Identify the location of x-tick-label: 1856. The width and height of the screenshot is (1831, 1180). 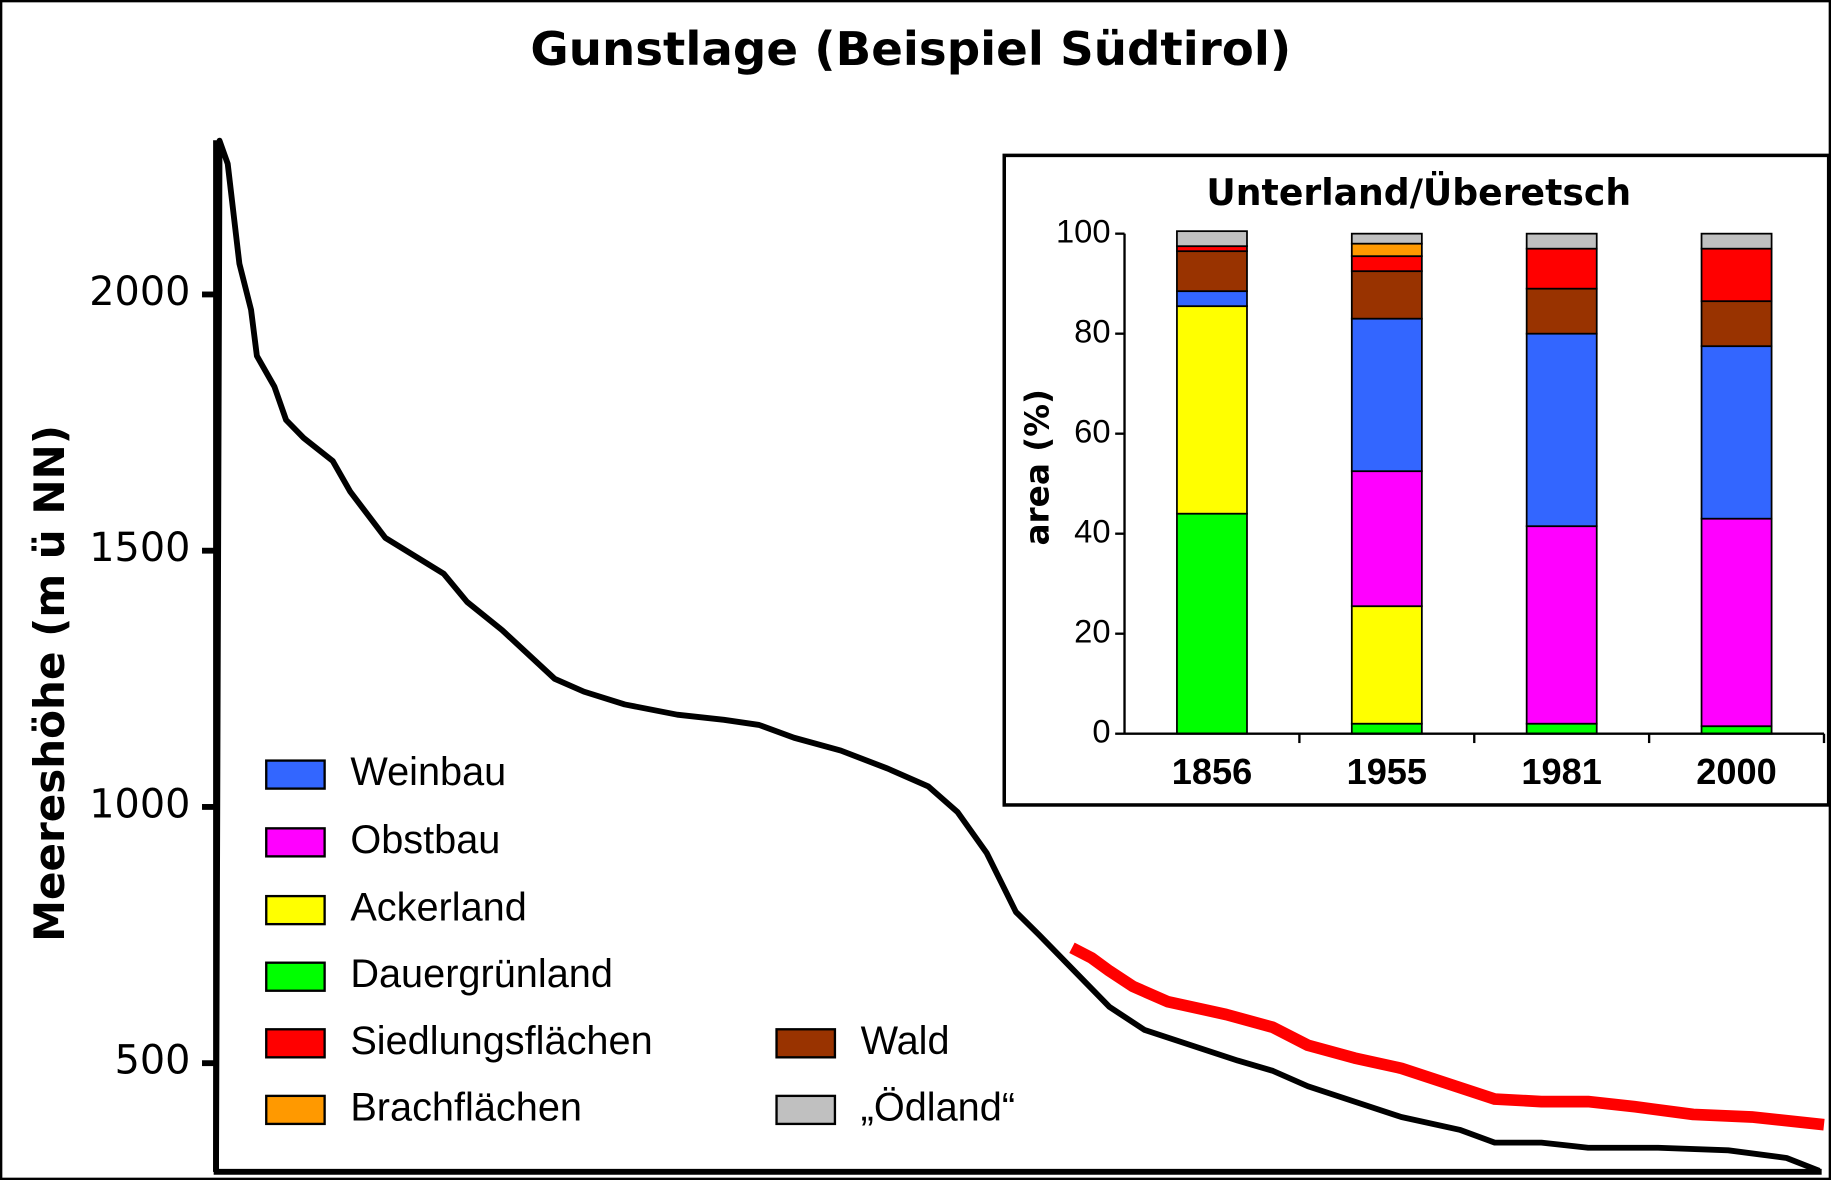
(1212, 771).